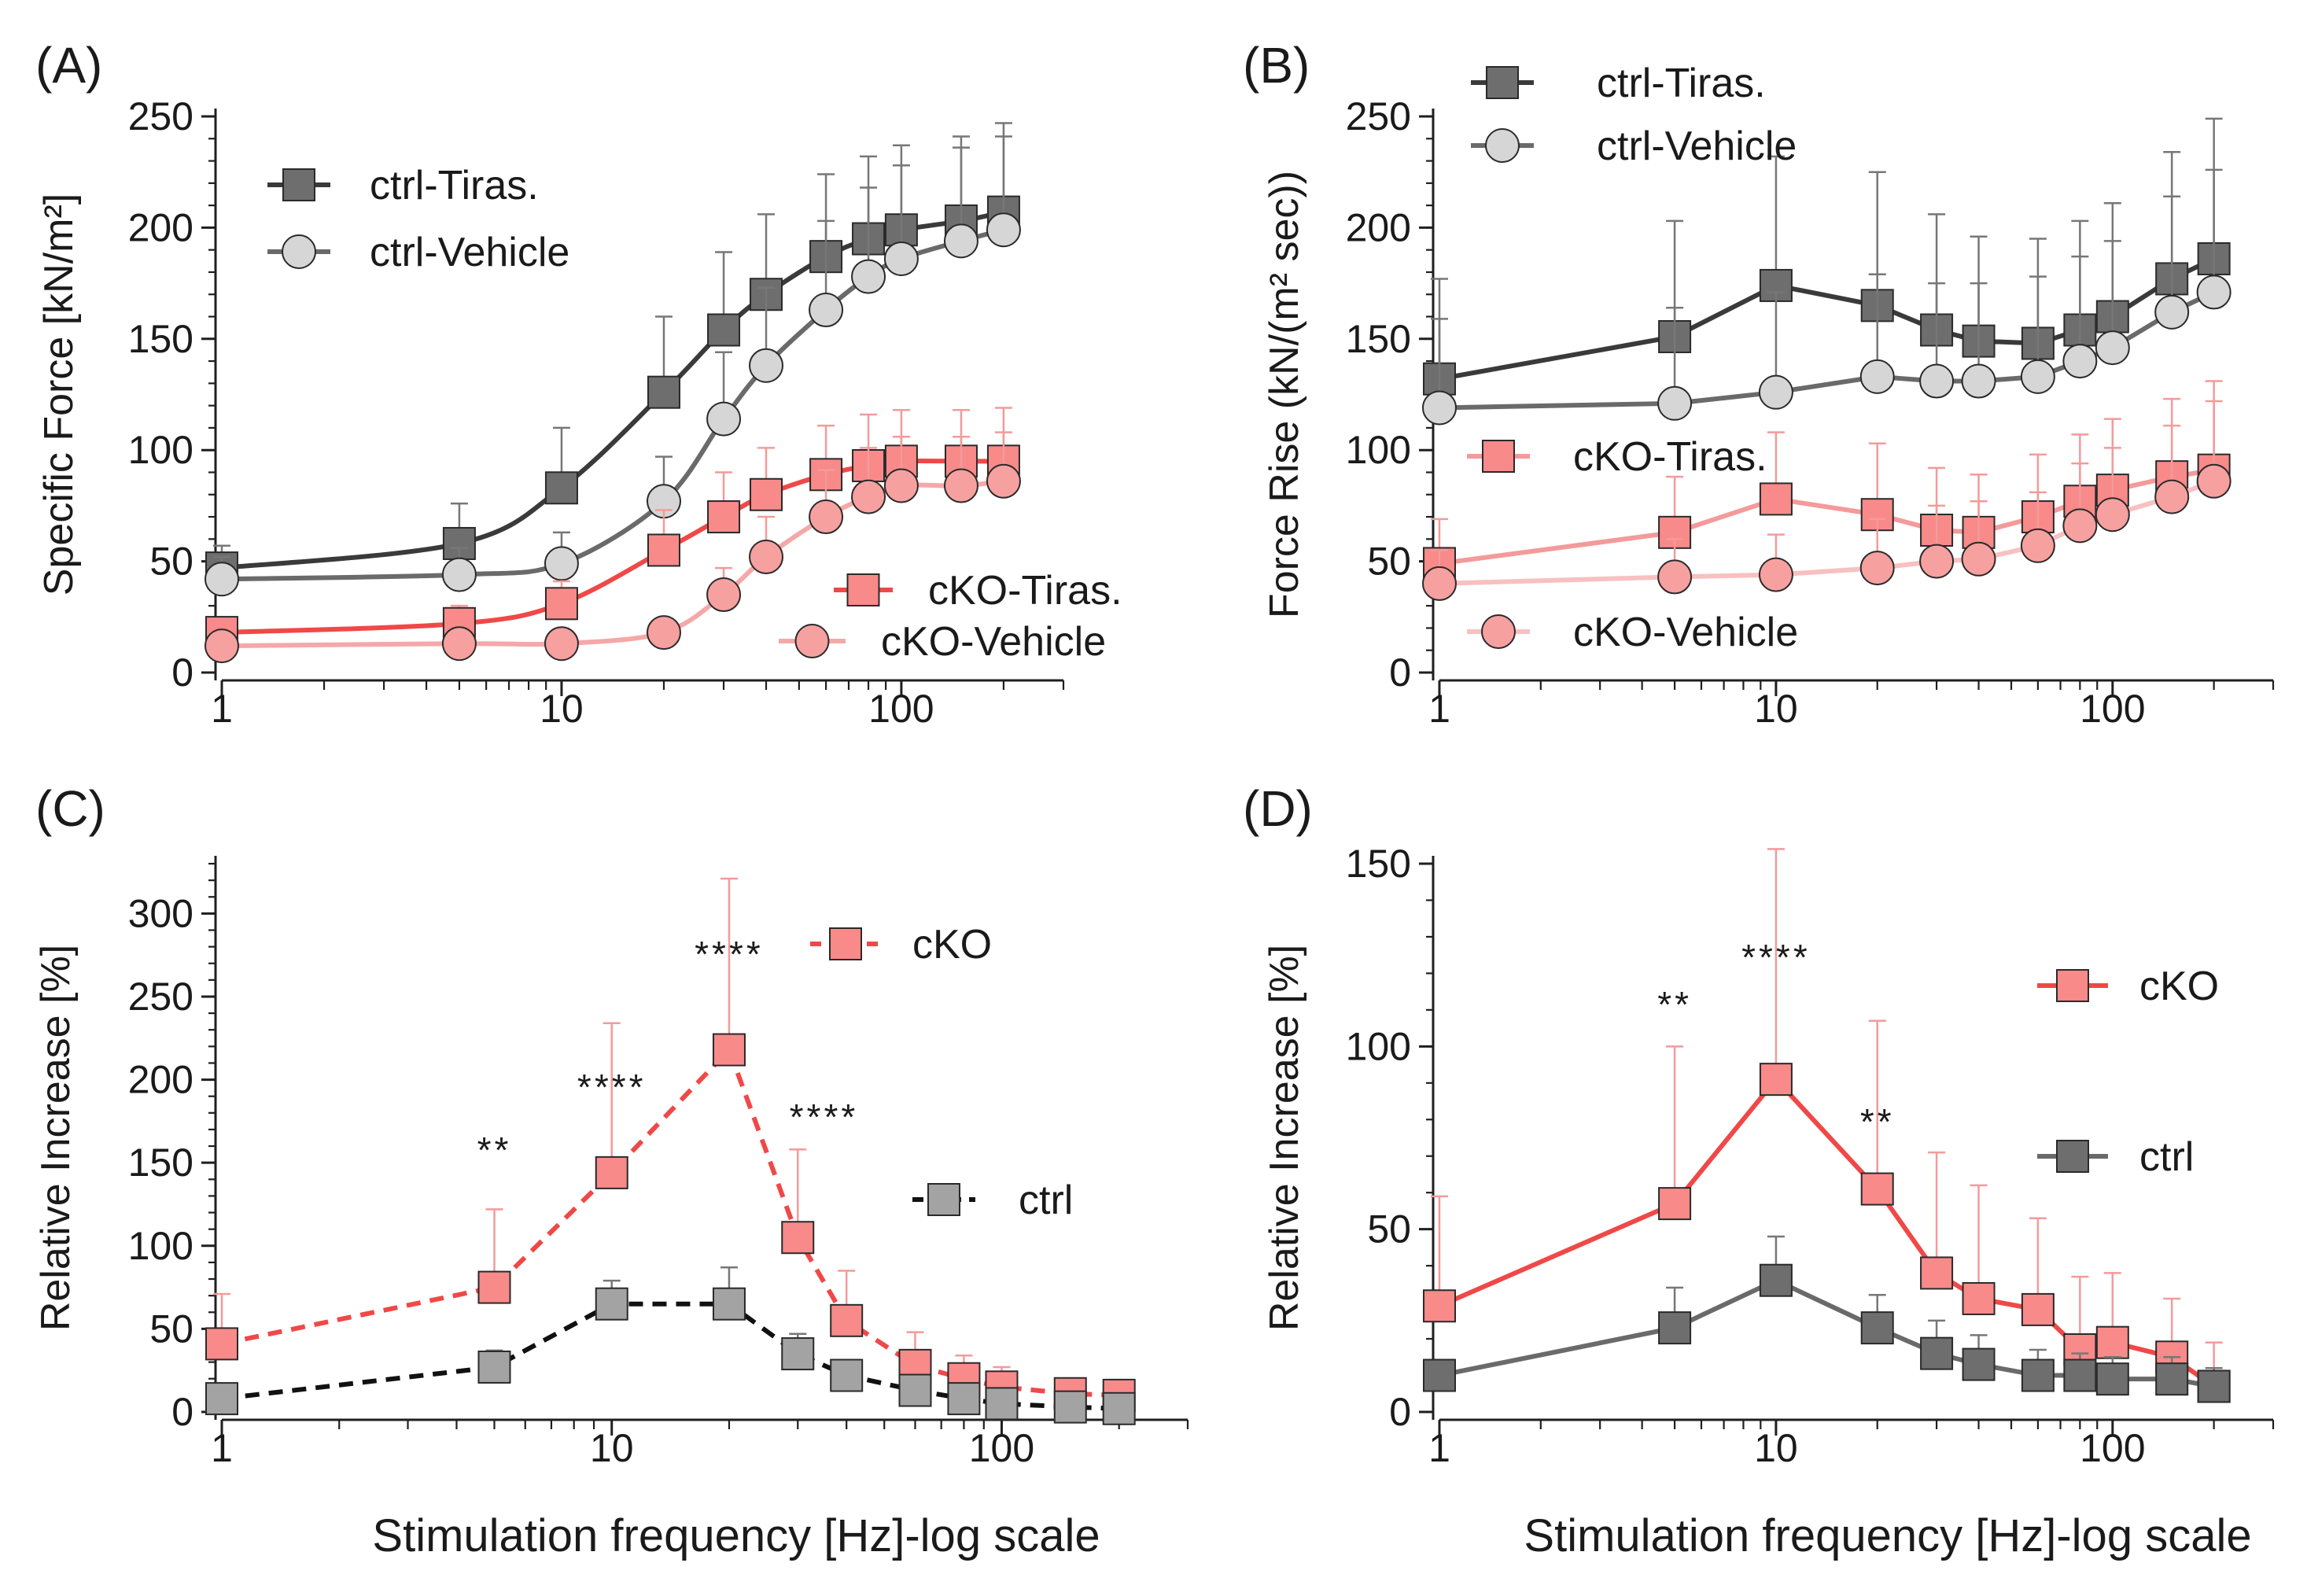  I want to click on series-ctrl-tiras-, so click(612, 353).